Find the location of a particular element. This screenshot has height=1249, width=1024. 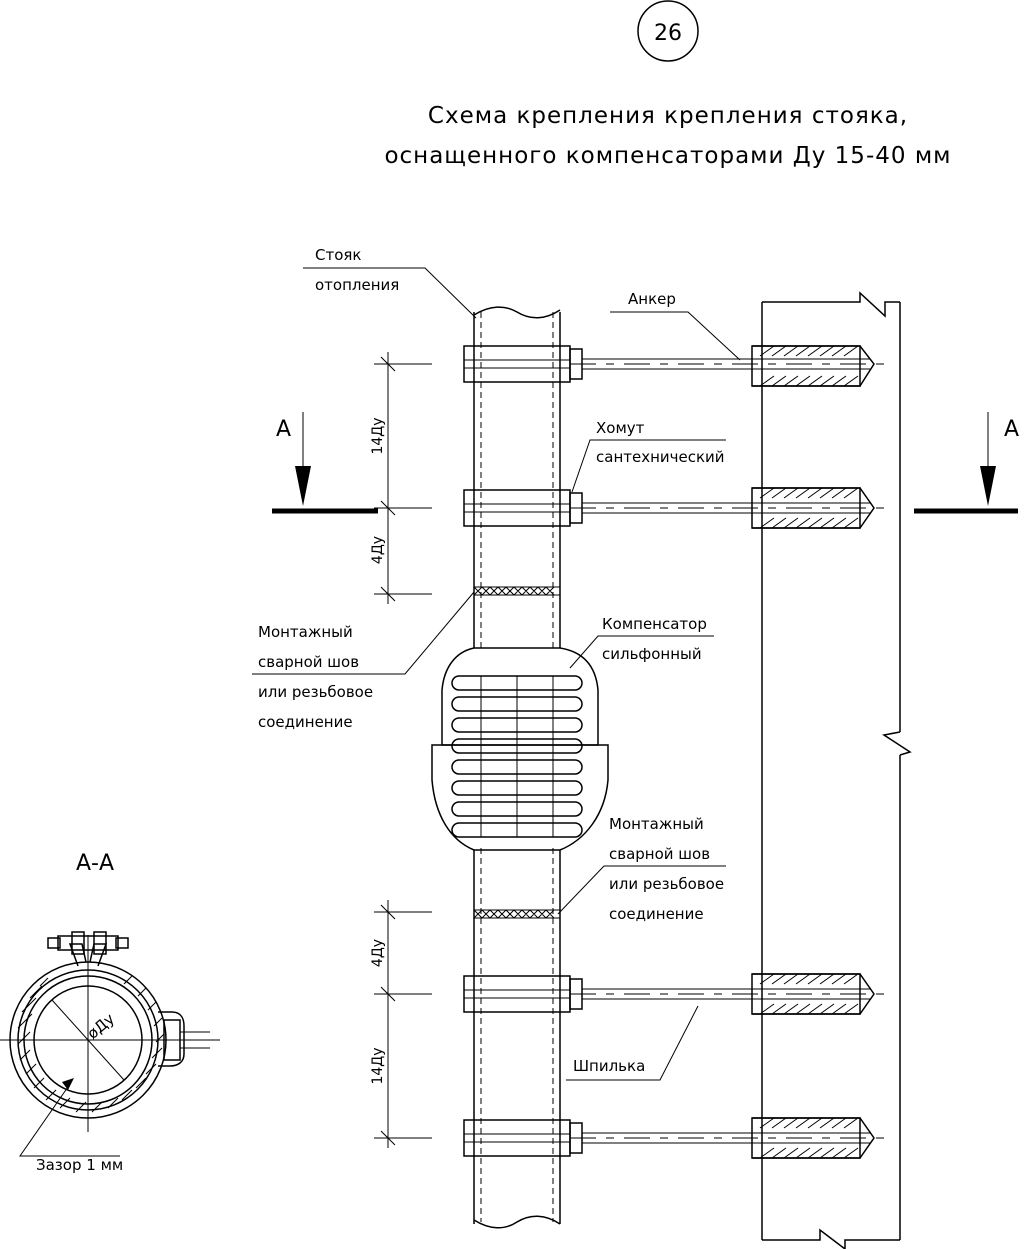

section-letter-left: А is located at coordinates (283, 429).